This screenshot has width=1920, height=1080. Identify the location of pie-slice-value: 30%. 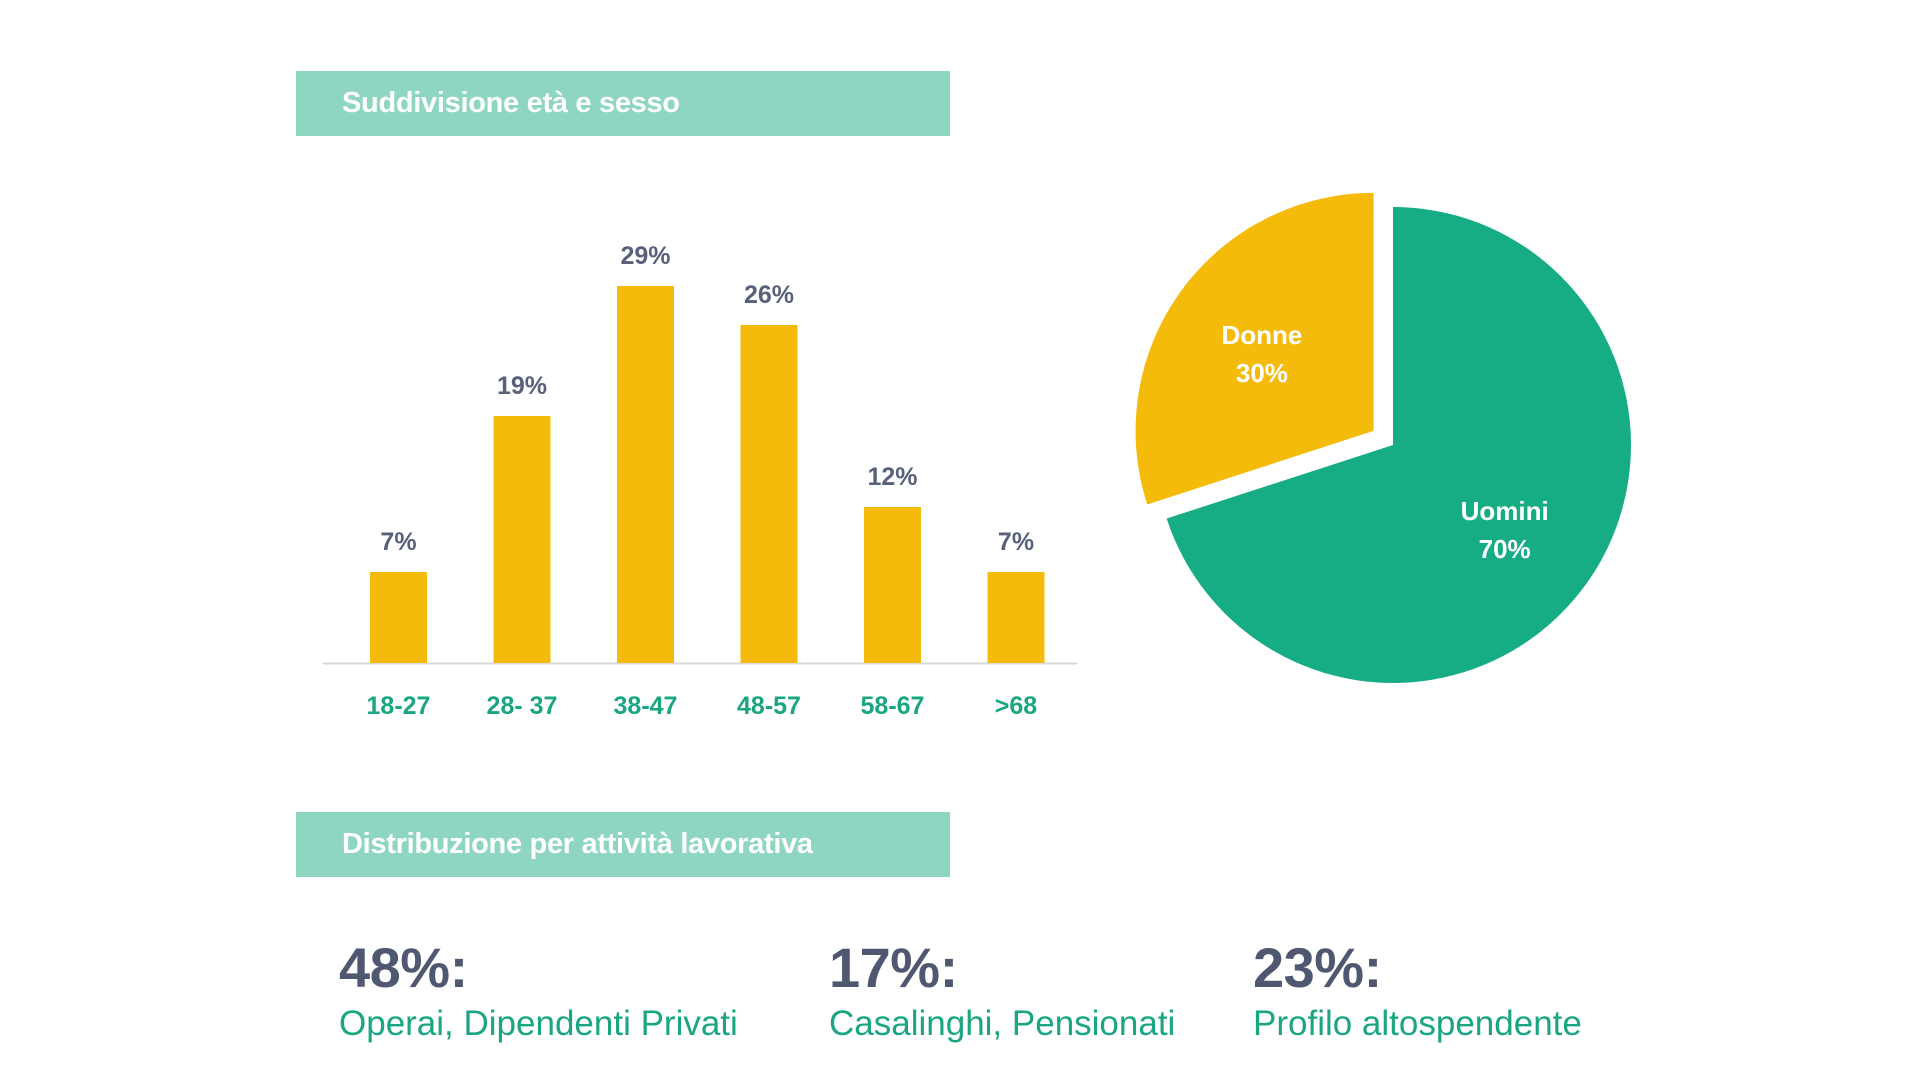
(1262, 373).